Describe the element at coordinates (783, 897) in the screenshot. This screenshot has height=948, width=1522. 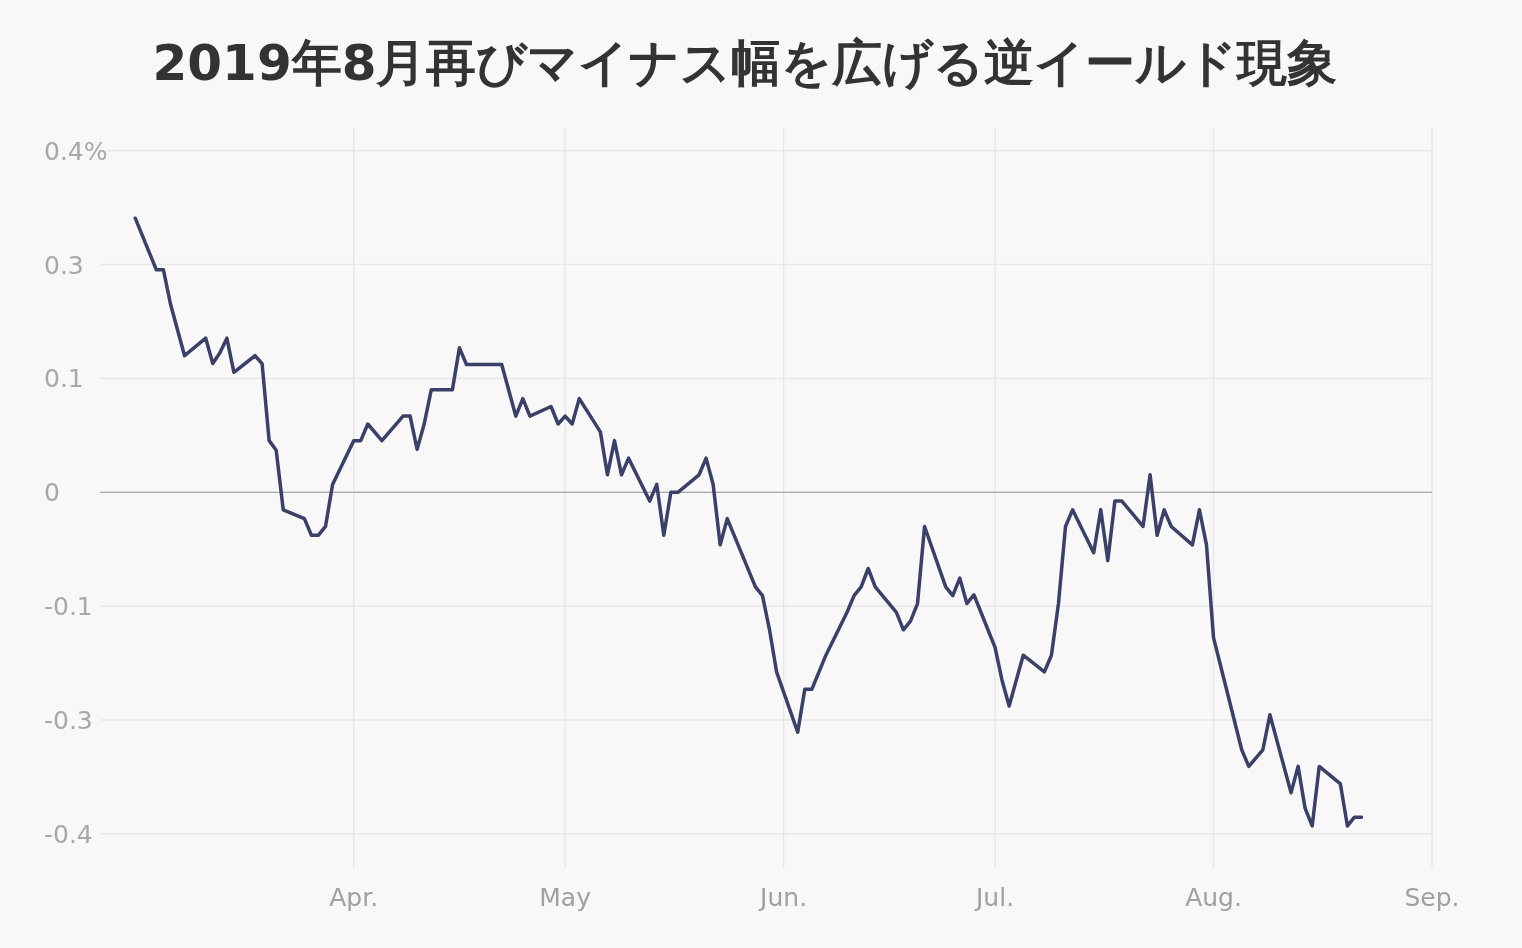
I see `x-tick-label: Jun.` at that location.